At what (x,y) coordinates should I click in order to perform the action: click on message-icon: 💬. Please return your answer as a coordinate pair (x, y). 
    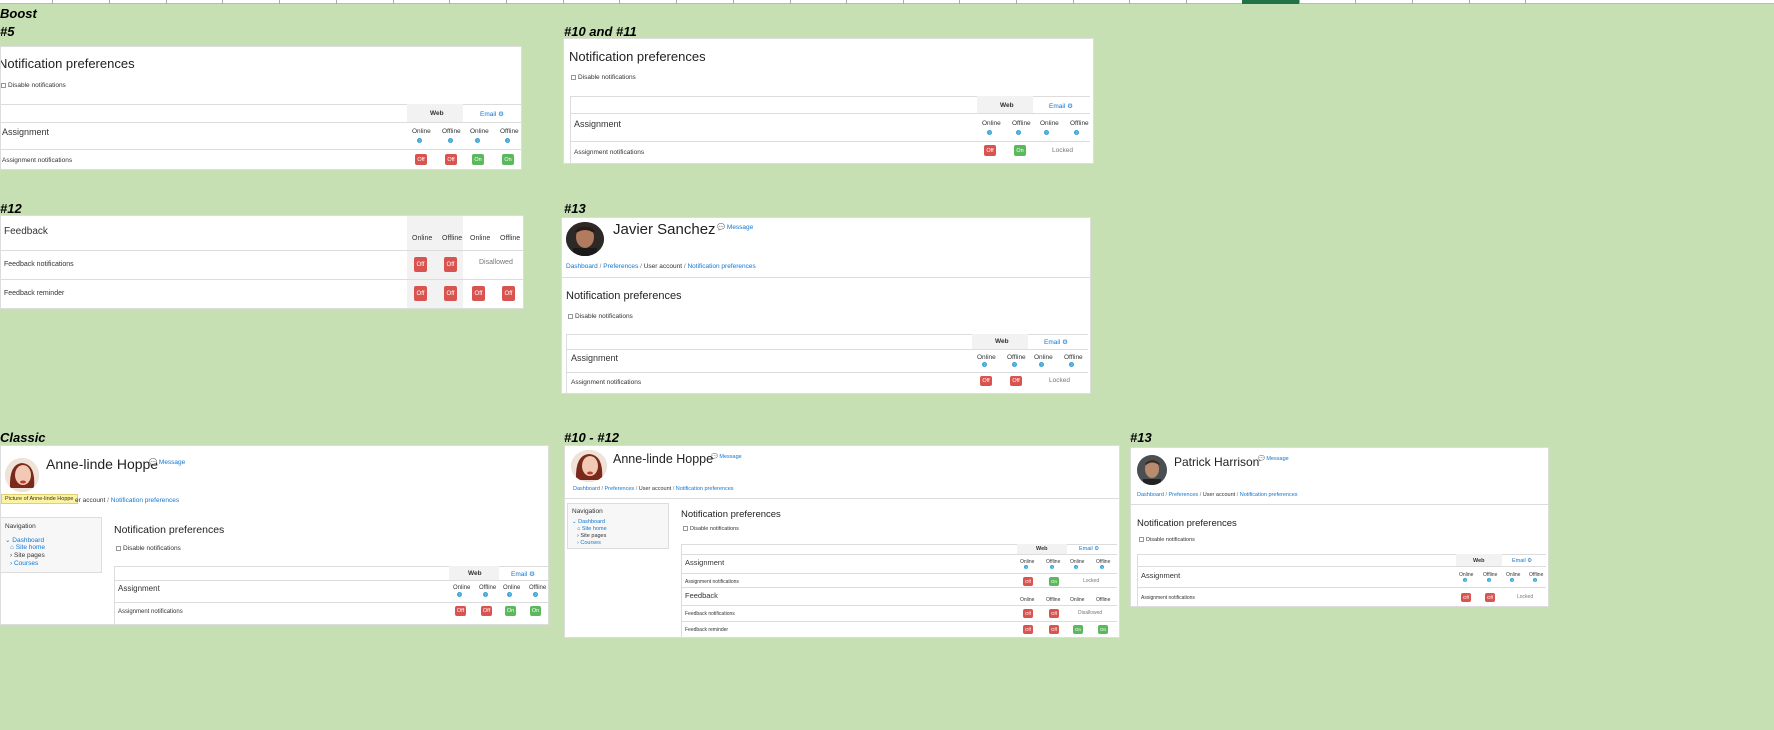
    Looking at the image, I should click on (153, 462).